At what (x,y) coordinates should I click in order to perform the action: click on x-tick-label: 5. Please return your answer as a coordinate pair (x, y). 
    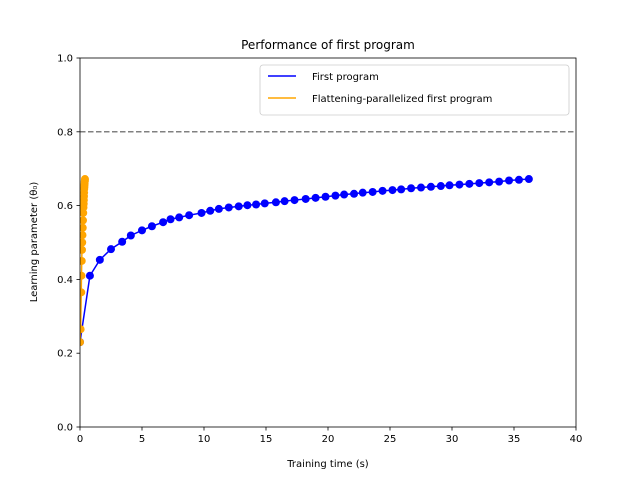
    Looking at the image, I should click on (142, 439).